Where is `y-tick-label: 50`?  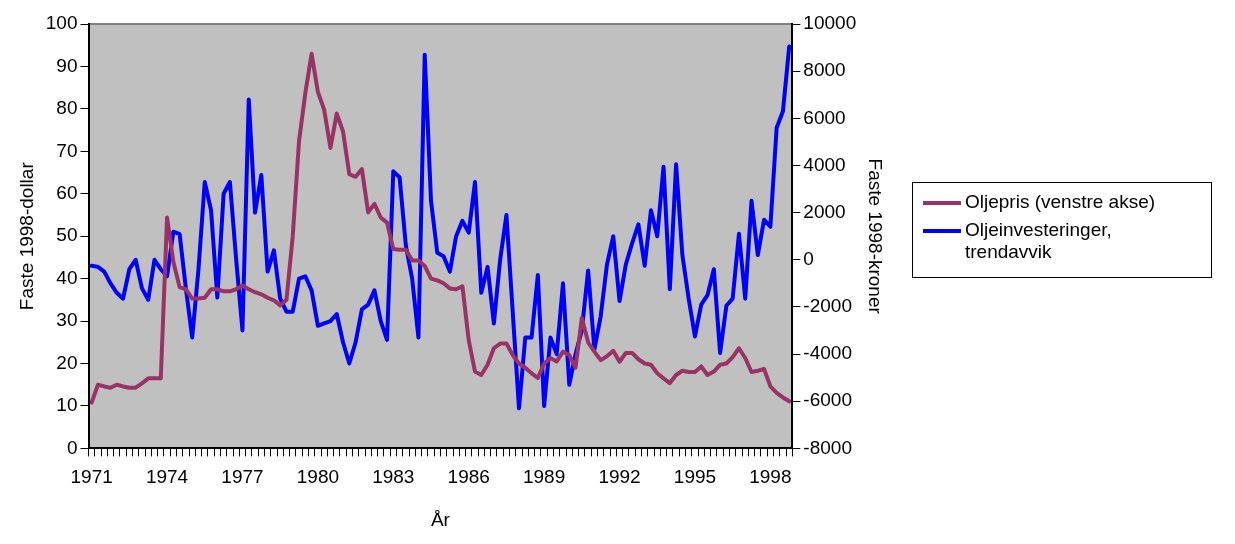 y-tick-label: 50 is located at coordinates (67, 235).